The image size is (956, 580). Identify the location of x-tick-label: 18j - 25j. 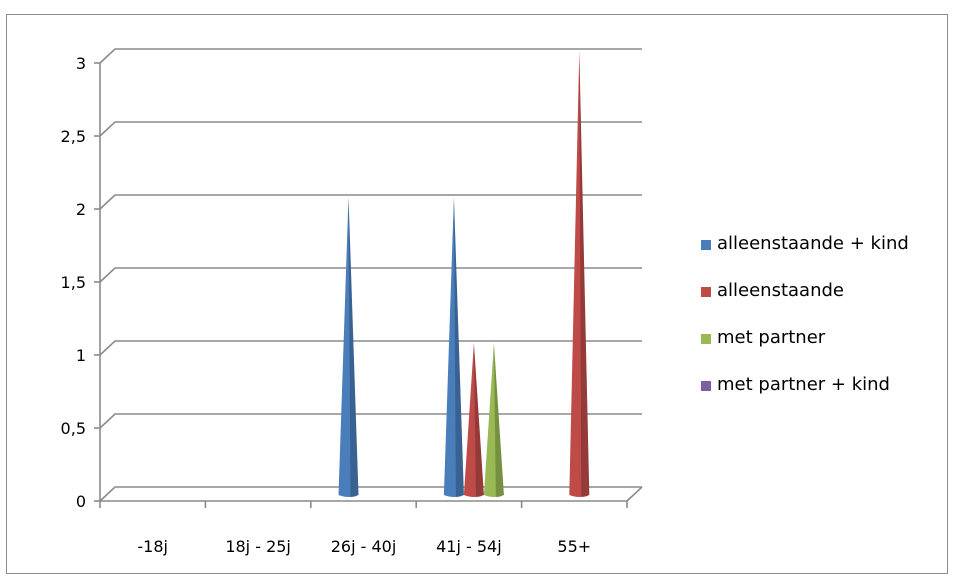
(258, 546).